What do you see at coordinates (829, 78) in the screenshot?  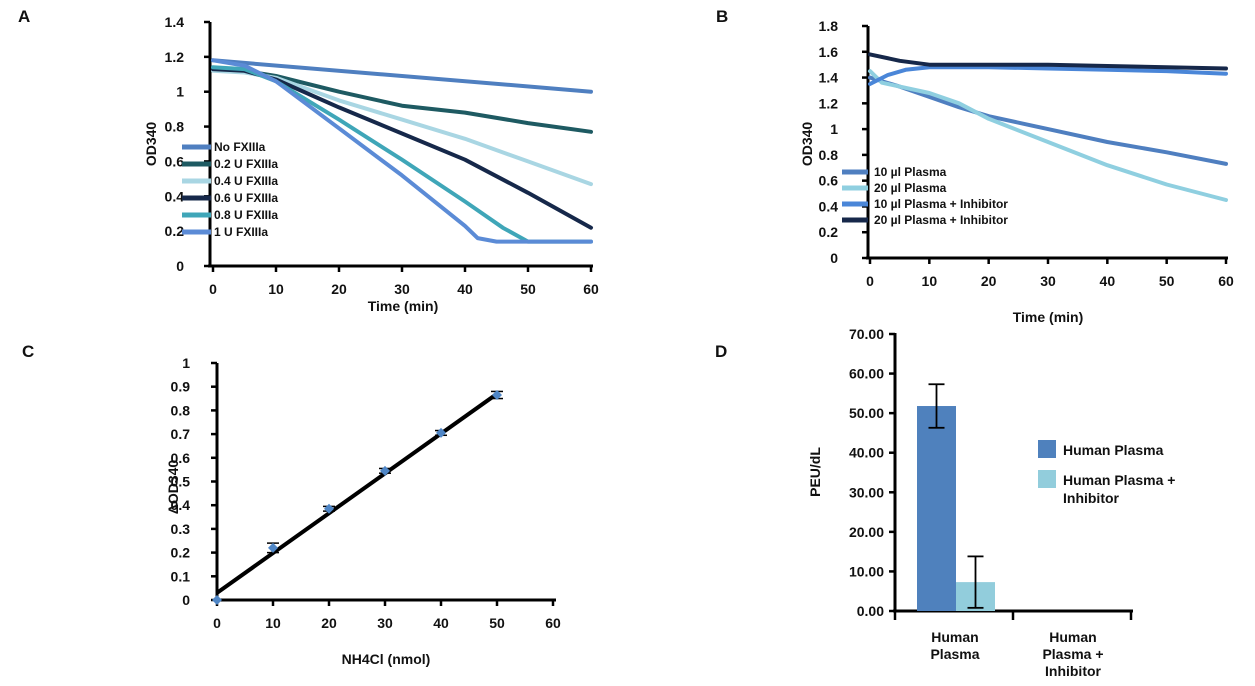 I see `panel-b-y-tick-label: 1.4` at bounding box center [829, 78].